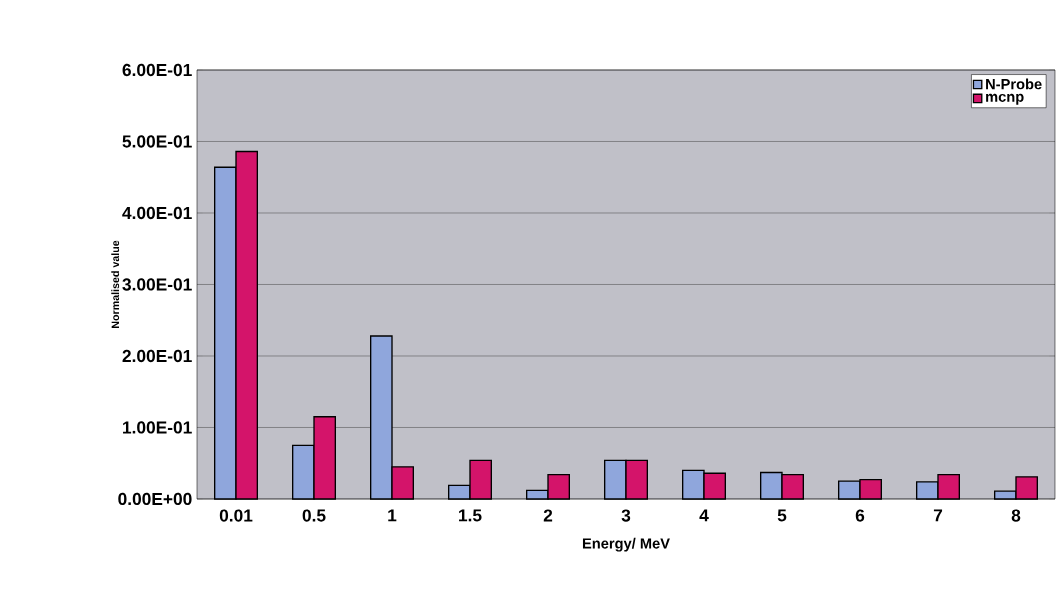 This screenshot has width=1058, height=596. What do you see at coordinates (157, 284) in the screenshot?
I see `y-tick-label: 3.00E-01` at bounding box center [157, 284].